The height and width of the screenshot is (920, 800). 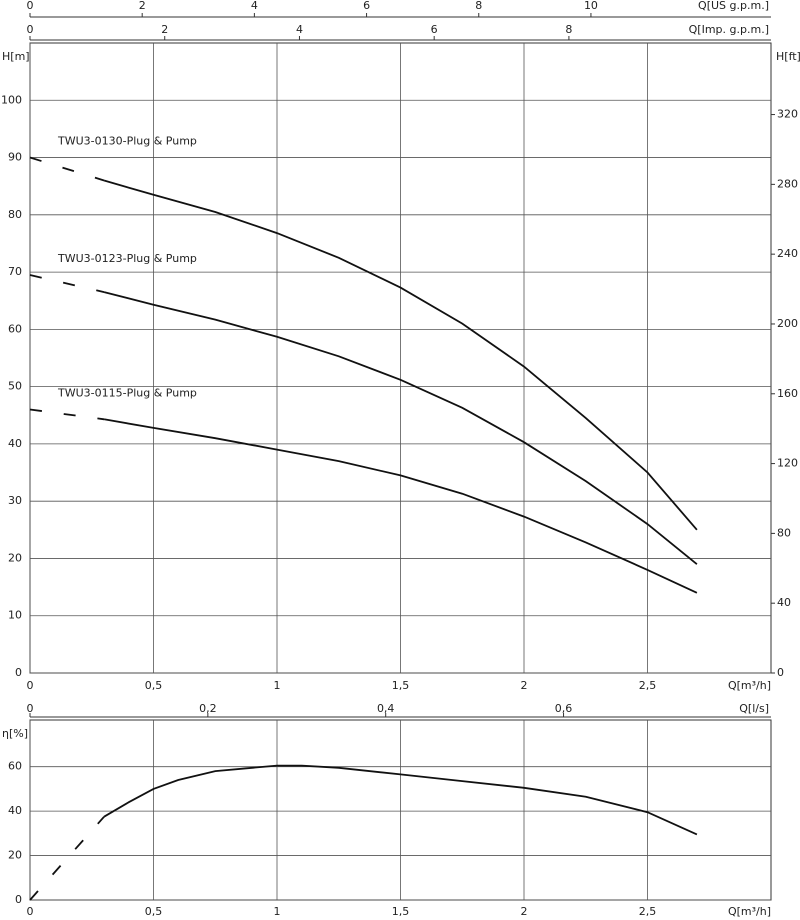 I want to click on series-label: TWU3-0123-Plug & Pump, so click(x=127, y=258).